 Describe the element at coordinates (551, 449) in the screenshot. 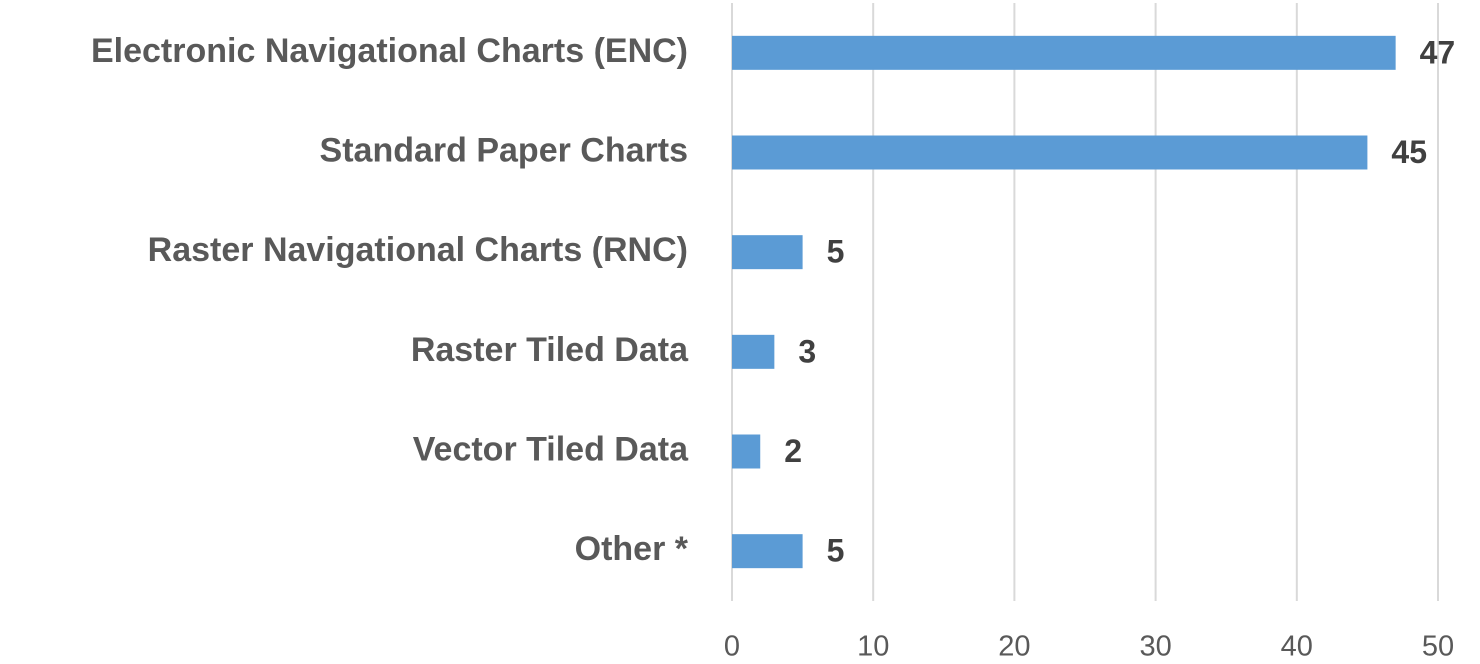

I see `category-label: Vector Tiled Data` at that location.